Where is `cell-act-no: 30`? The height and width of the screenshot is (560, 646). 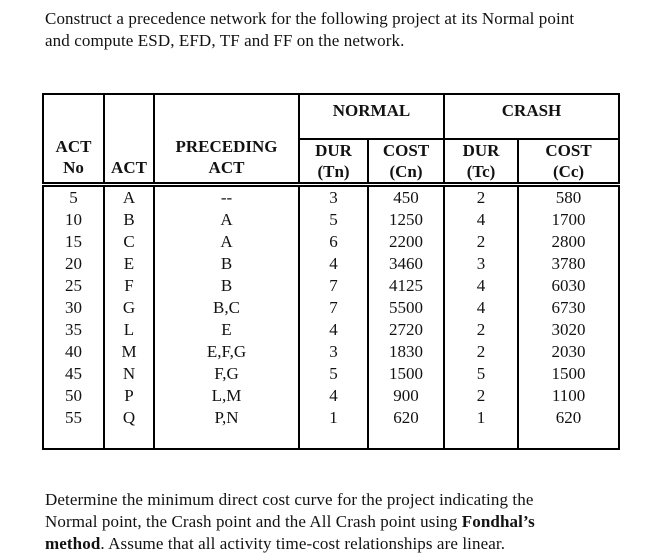 cell-act-no: 30 is located at coordinates (73, 308).